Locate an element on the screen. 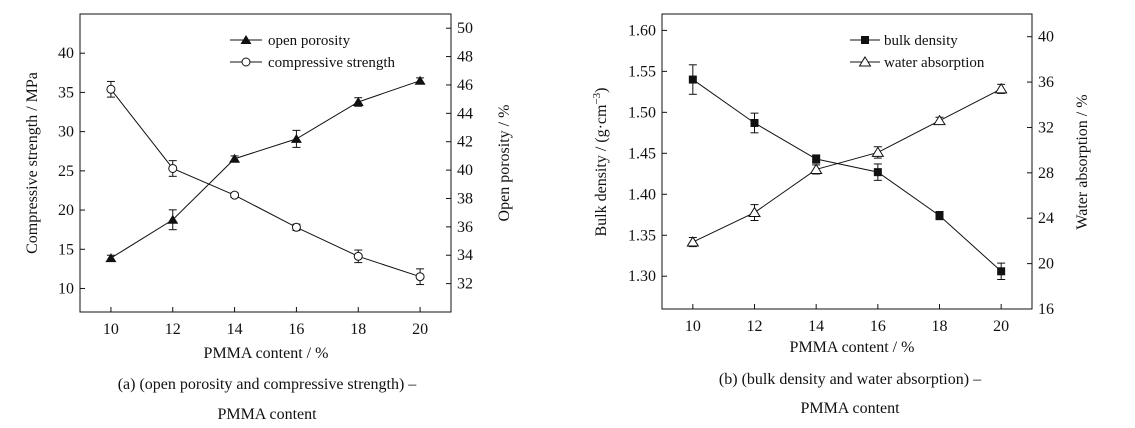 Image resolution: width=1135 pixels, height=428 pixels. y-left-tick-label: 1.55 is located at coordinates (642, 71).